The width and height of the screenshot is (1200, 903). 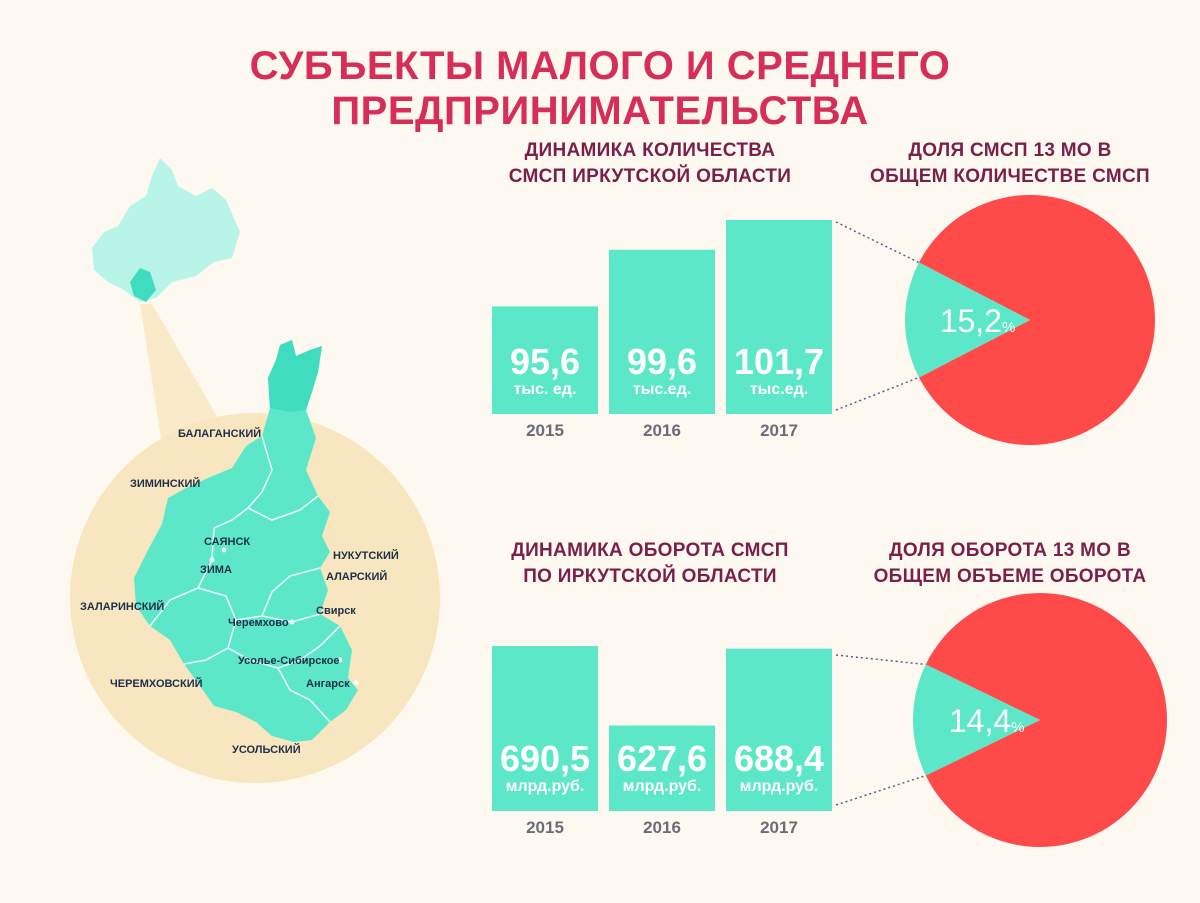 What do you see at coordinates (1010, 176) in the screenshot?
I see `count-share-title-line-2: ОБЩЕМ КОЛИЧЕСТВЕ СМСП` at bounding box center [1010, 176].